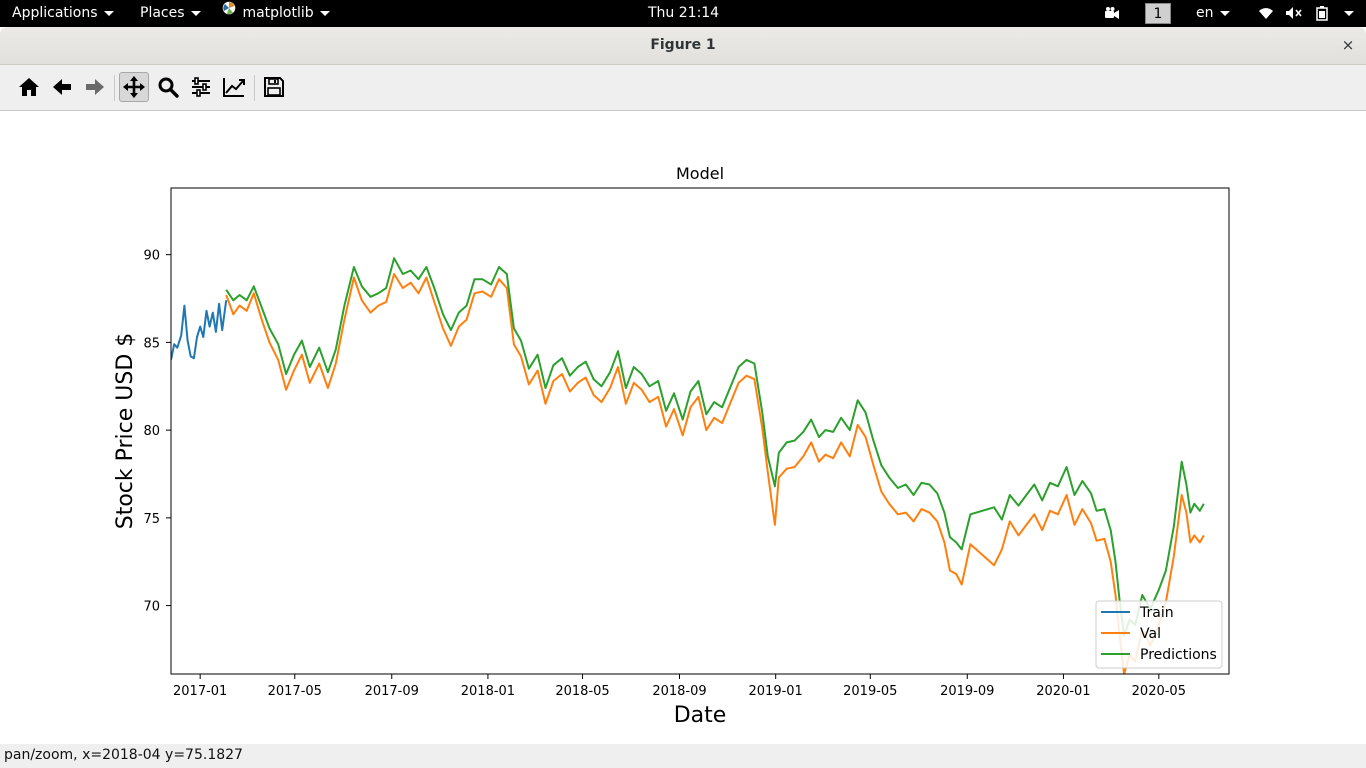 This screenshot has width=1366, height=768. What do you see at coordinates (151, 607) in the screenshot?
I see `y-tick-label: 70` at bounding box center [151, 607].